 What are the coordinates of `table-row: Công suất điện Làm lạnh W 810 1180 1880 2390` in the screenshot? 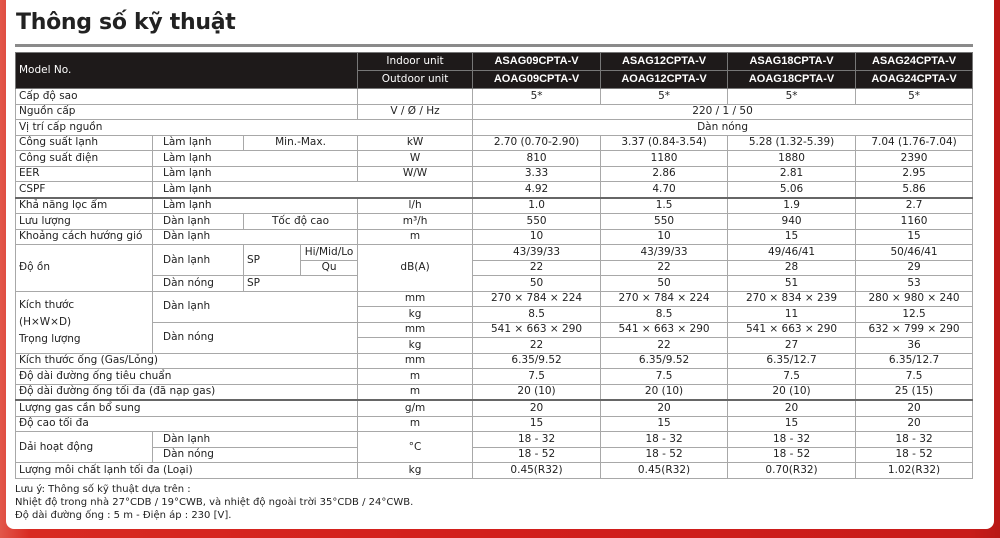 It's located at (494, 158).